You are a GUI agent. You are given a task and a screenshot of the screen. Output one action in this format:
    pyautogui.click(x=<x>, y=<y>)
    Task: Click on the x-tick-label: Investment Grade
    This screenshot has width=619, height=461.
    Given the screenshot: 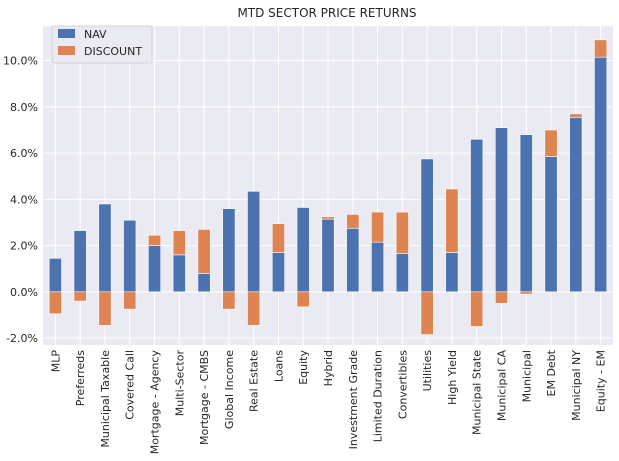 What is the action you would take?
    pyautogui.click(x=353, y=400)
    